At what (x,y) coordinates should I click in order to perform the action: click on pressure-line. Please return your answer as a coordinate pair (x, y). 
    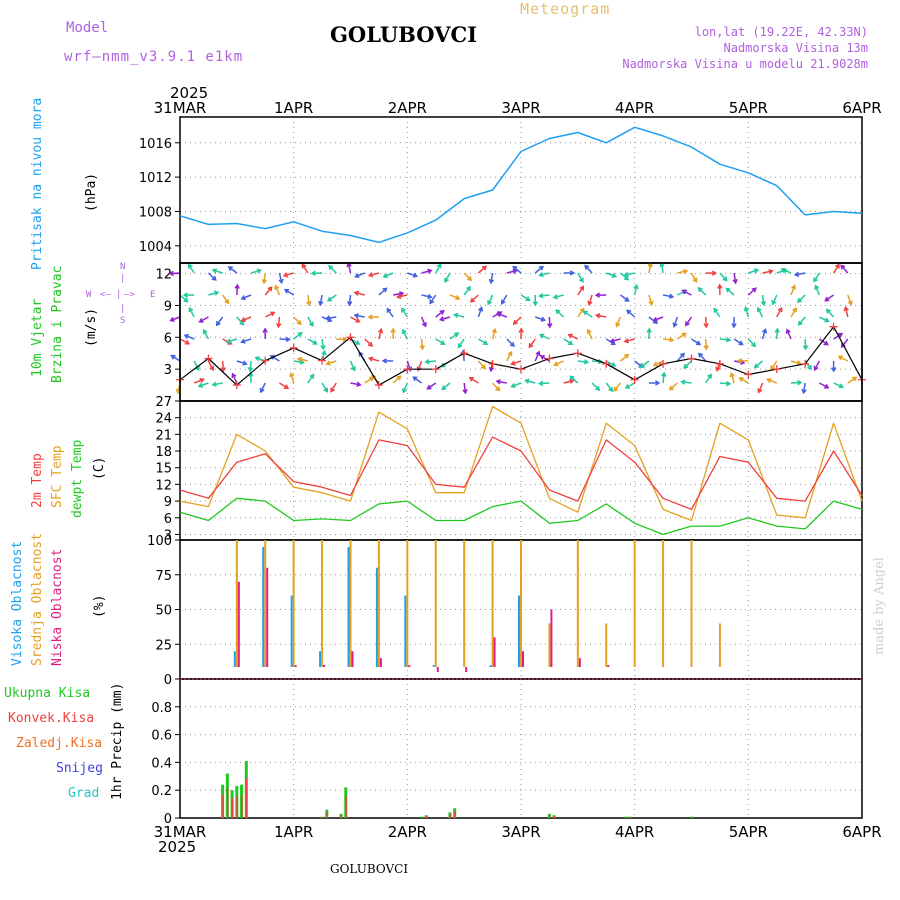
    Looking at the image, I should click on (521, 185).